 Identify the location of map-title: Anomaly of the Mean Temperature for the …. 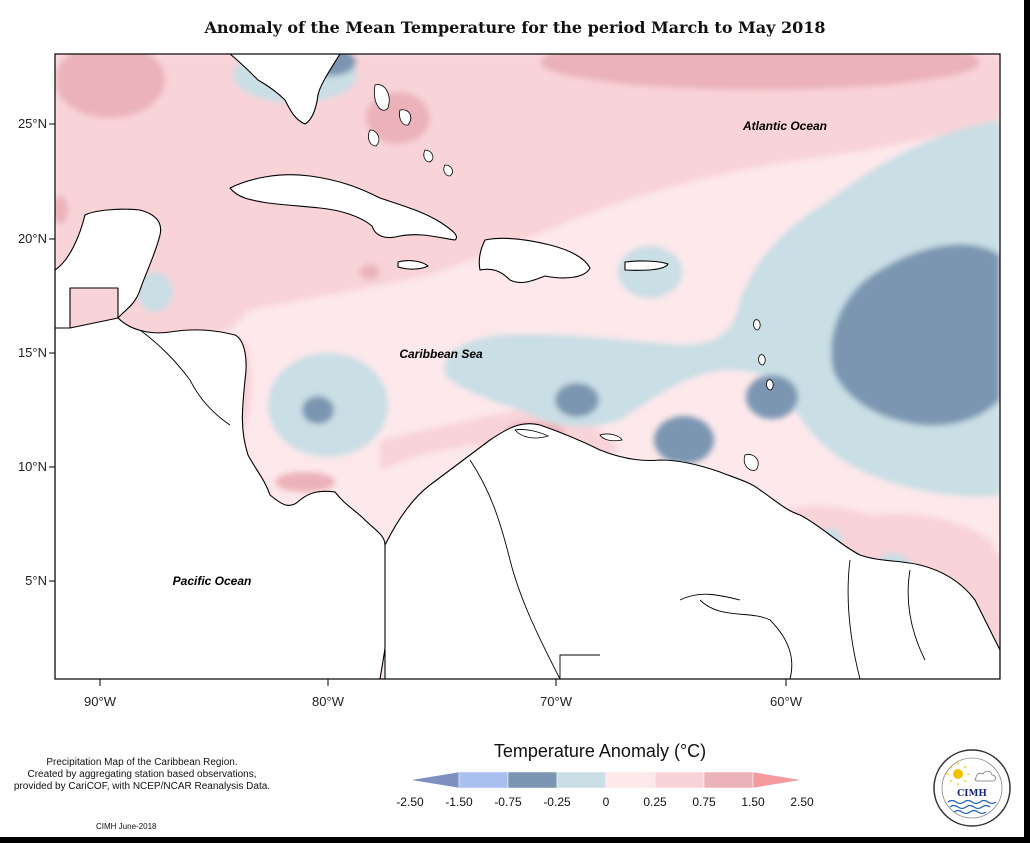
(515, 27).